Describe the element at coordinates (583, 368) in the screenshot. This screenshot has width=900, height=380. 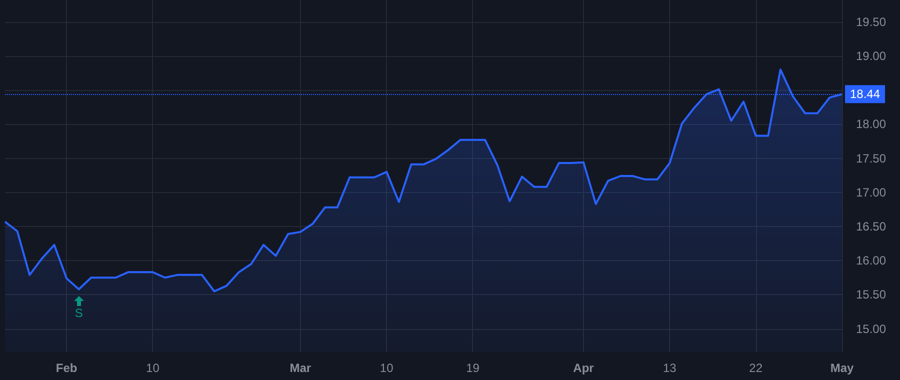
I see `x-tick-label: Apr` at that location.